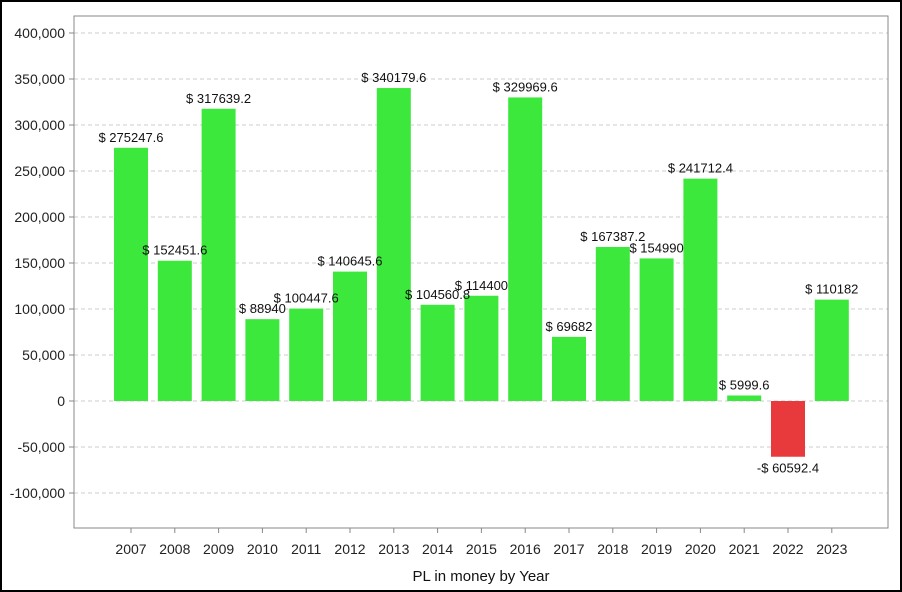 The width and height of the screenshot is (902, 592). What do you see at coordinates (262, 308) in the screenshot?
I see `data-label-2010: $ 88940` at bounding box center [262, 308].